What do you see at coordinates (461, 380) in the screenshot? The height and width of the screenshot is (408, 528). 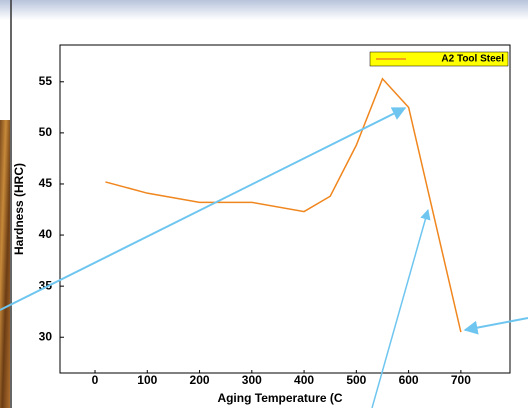 I see `x-tick-label: 700` at bounding box center [461, 380].